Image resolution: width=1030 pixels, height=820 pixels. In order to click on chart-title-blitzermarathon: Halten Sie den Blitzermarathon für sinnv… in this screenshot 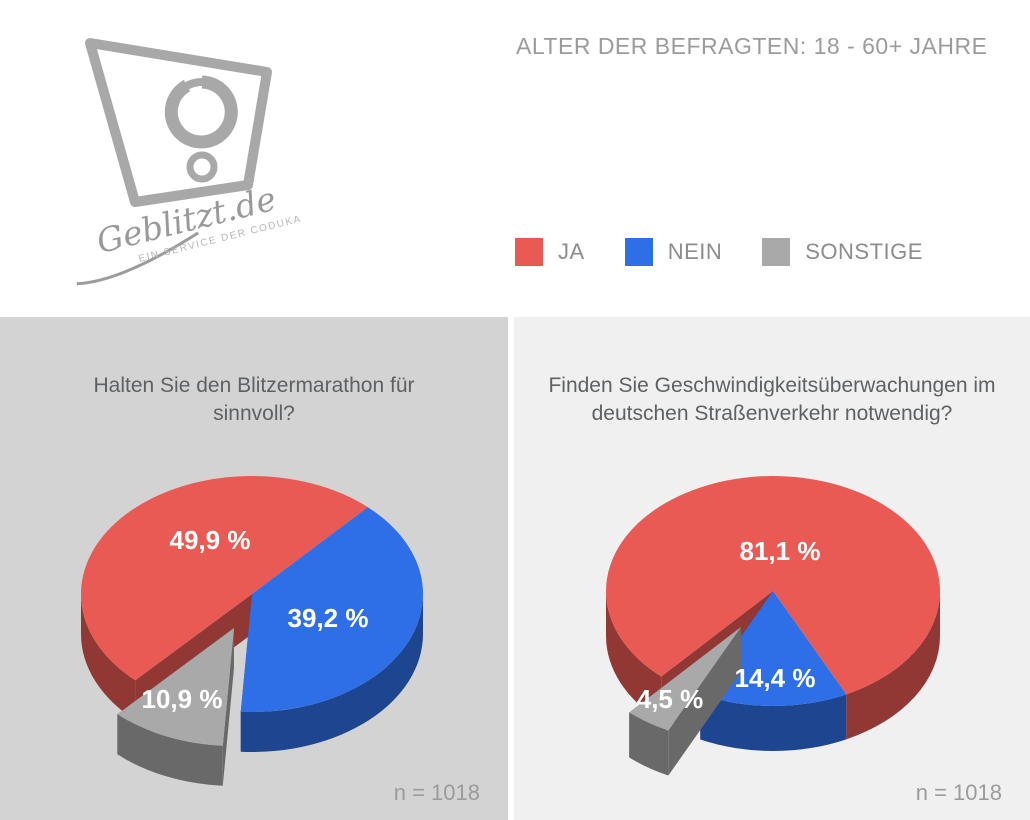, I will do `click(254, 399)`.